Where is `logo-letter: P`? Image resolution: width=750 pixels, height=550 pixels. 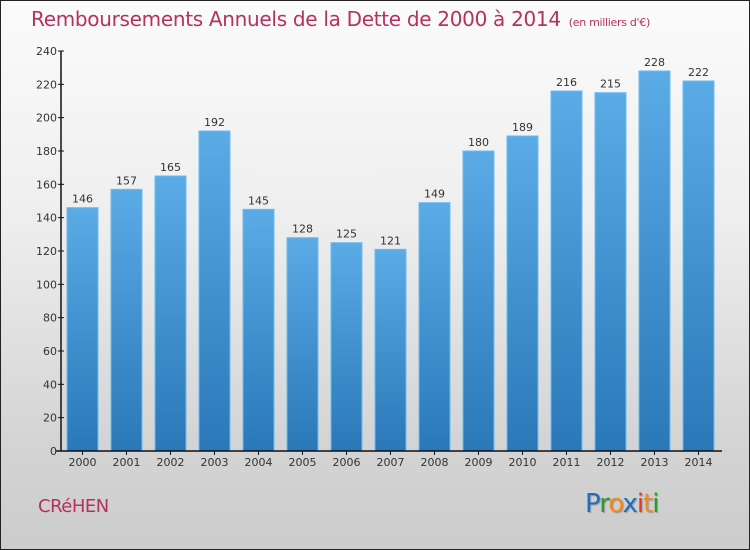
logo-letter: P is located at coordinates (592, 504).